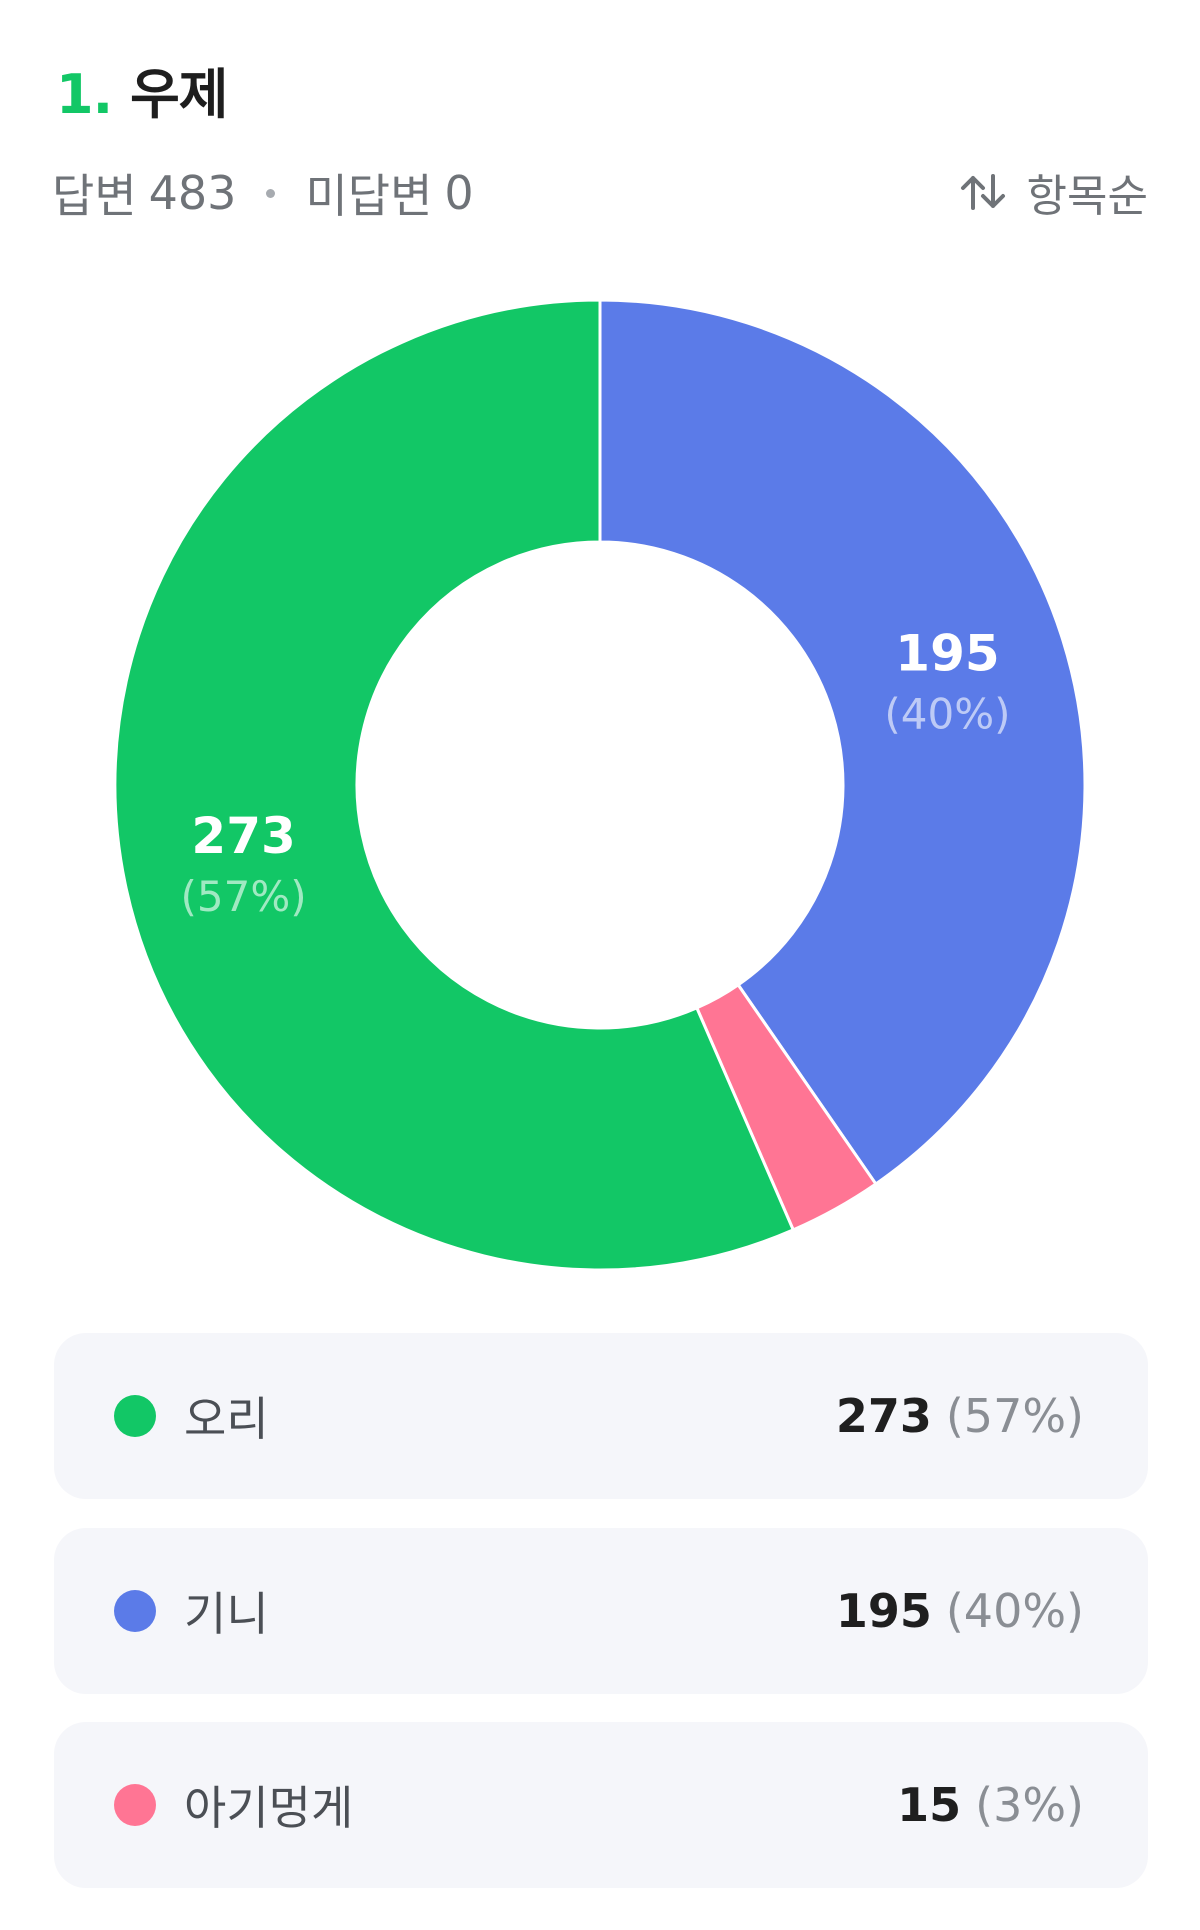  What do you see at coordinates (244, 896) in the screenshot?
I see `slice-percent-label: (57%)` at bounding box center [244, 896].